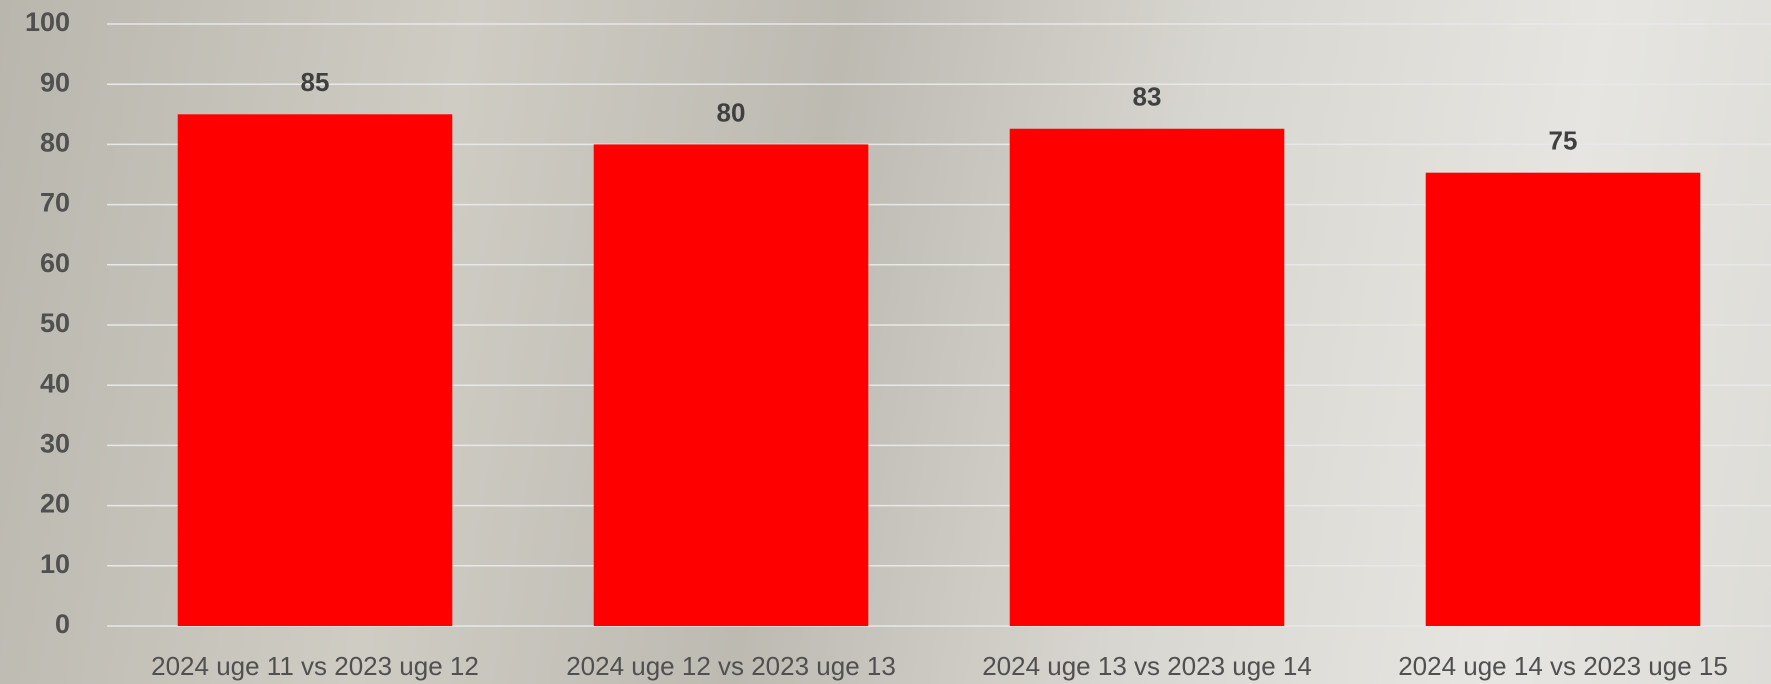 This screenshot has height=684, width=1771. I want to click on y-tick-label: 10, so click(55, 564).